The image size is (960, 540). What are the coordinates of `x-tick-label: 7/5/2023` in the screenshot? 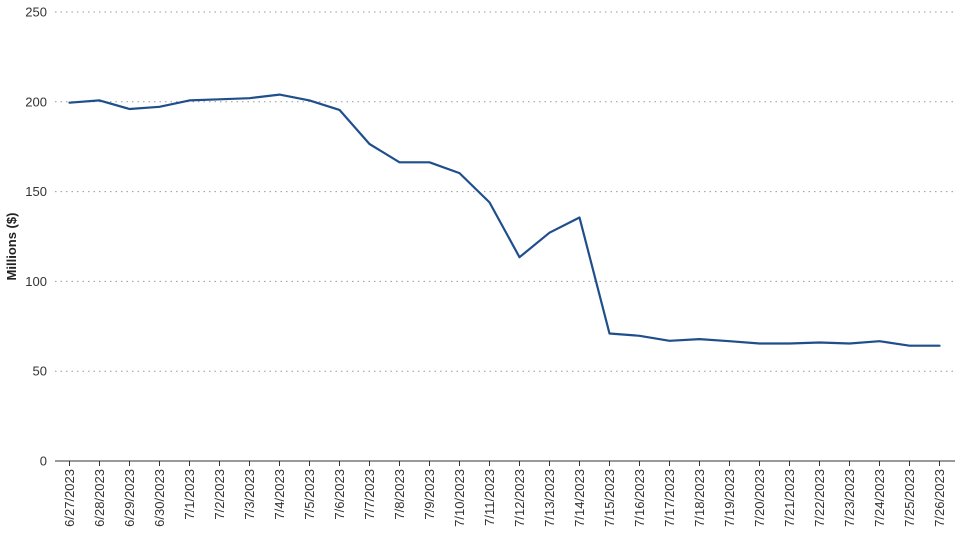 It's located at (309, 494).